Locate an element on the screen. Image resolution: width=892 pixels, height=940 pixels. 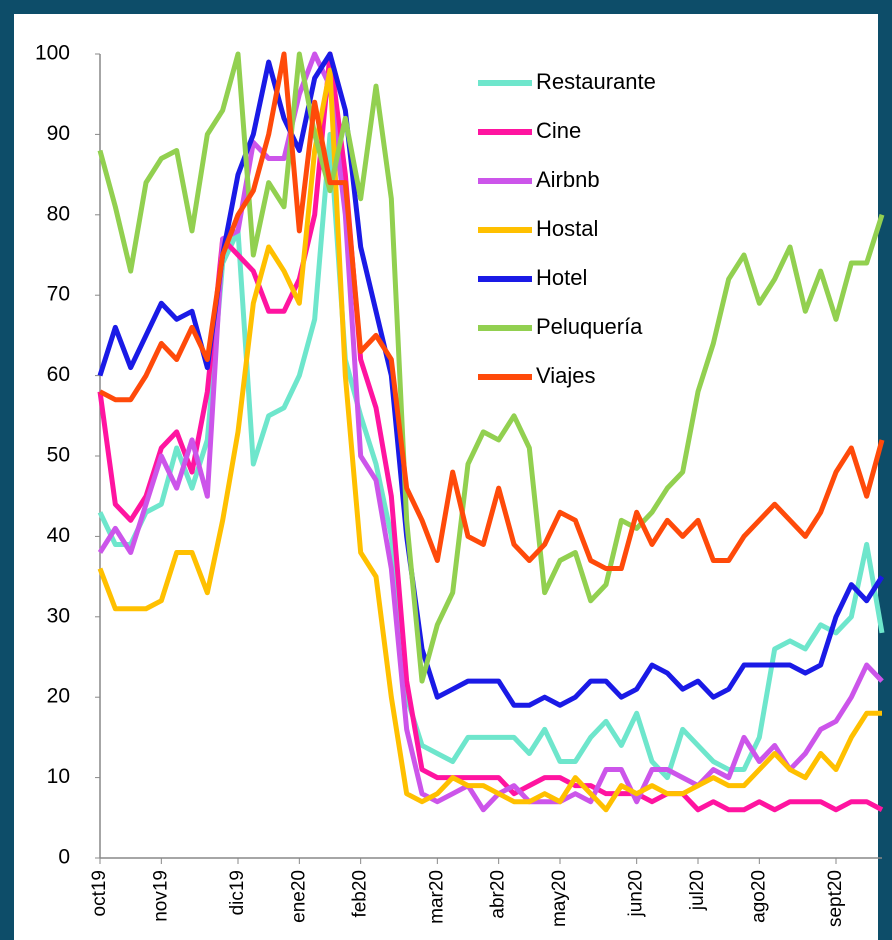
y-tick-label: 70 is located at coordinates (58, 294).